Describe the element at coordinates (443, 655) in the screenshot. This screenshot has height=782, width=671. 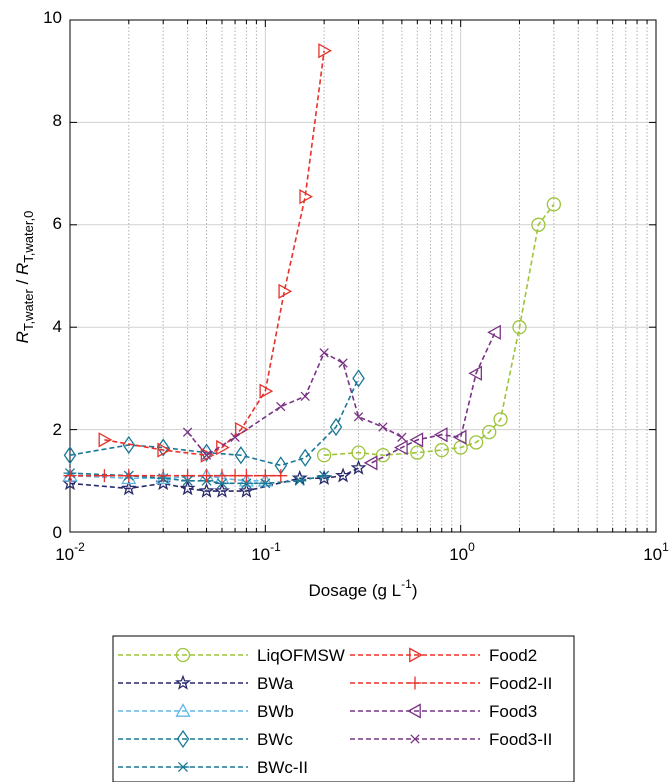
I see `legend-item-food2: Food2` at that location.